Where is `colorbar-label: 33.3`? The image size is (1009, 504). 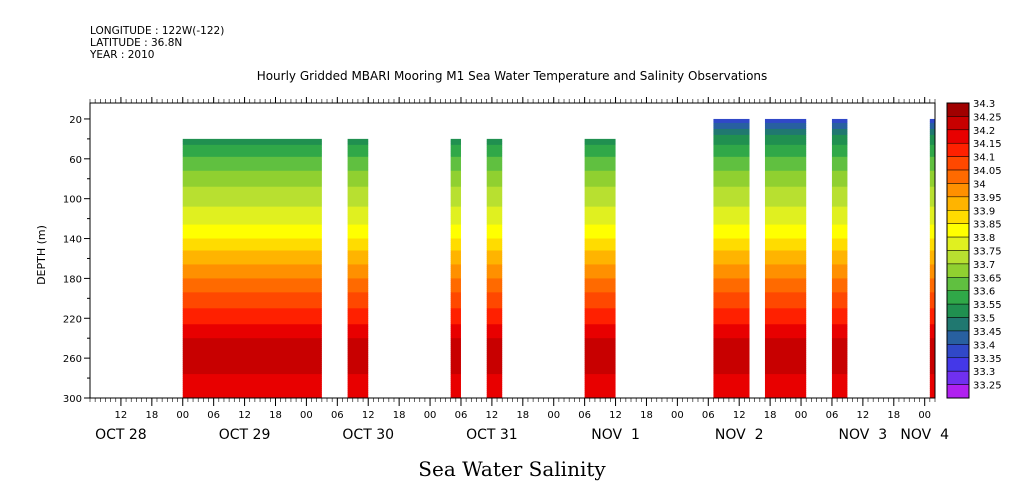
colorbar-label: 33.3 is located at coordinates (984, 372).